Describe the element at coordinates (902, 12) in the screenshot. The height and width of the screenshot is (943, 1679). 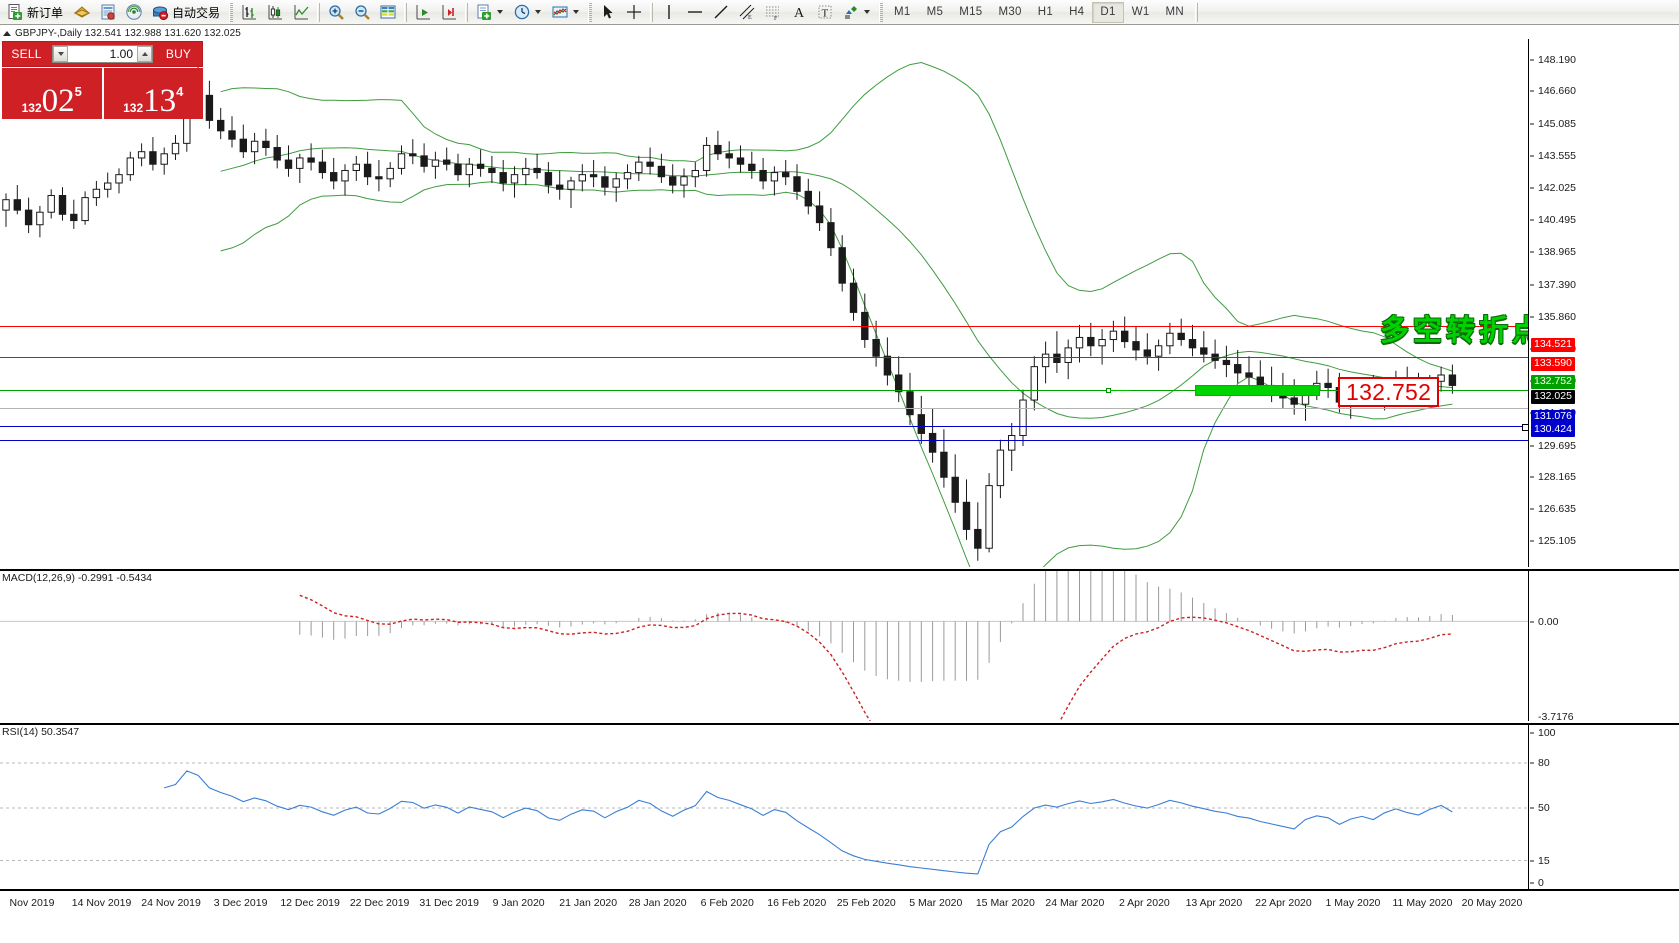
I see `timeframe-m1: M1` at that location.